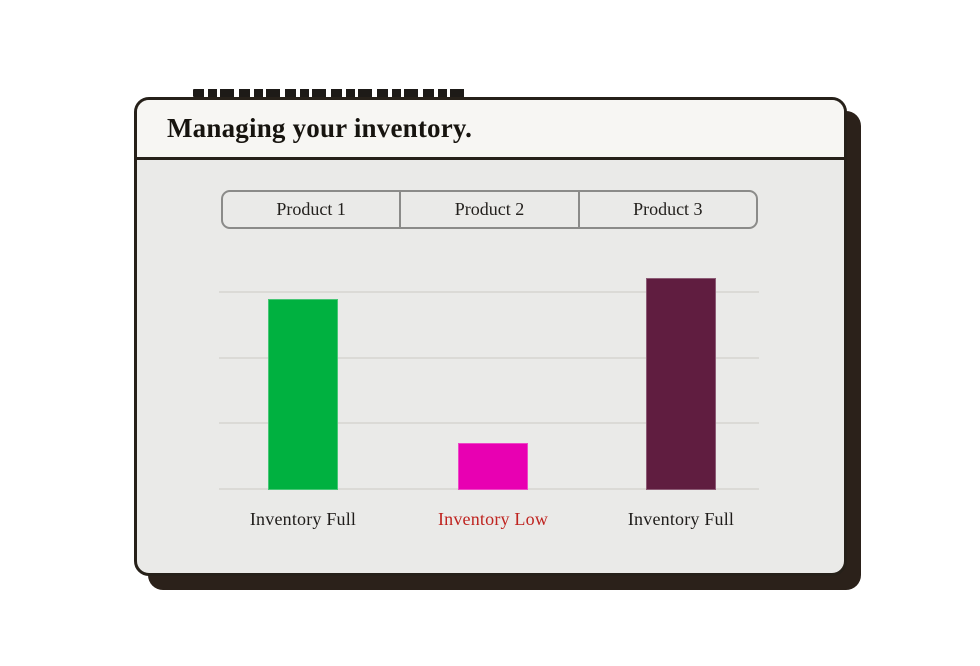 Image resolution: width=980 pixels, height=666 pixels. What do you see at coordinates (329, 93) in the screenshot?
I see `clipped-text-fragment` at bounding box center [329, 93].